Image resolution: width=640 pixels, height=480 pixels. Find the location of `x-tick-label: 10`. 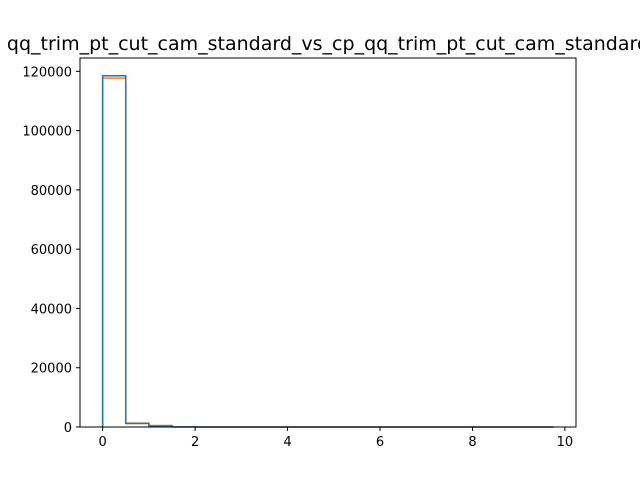

x-tick-label: 10 is located at coordinates (565, 442).